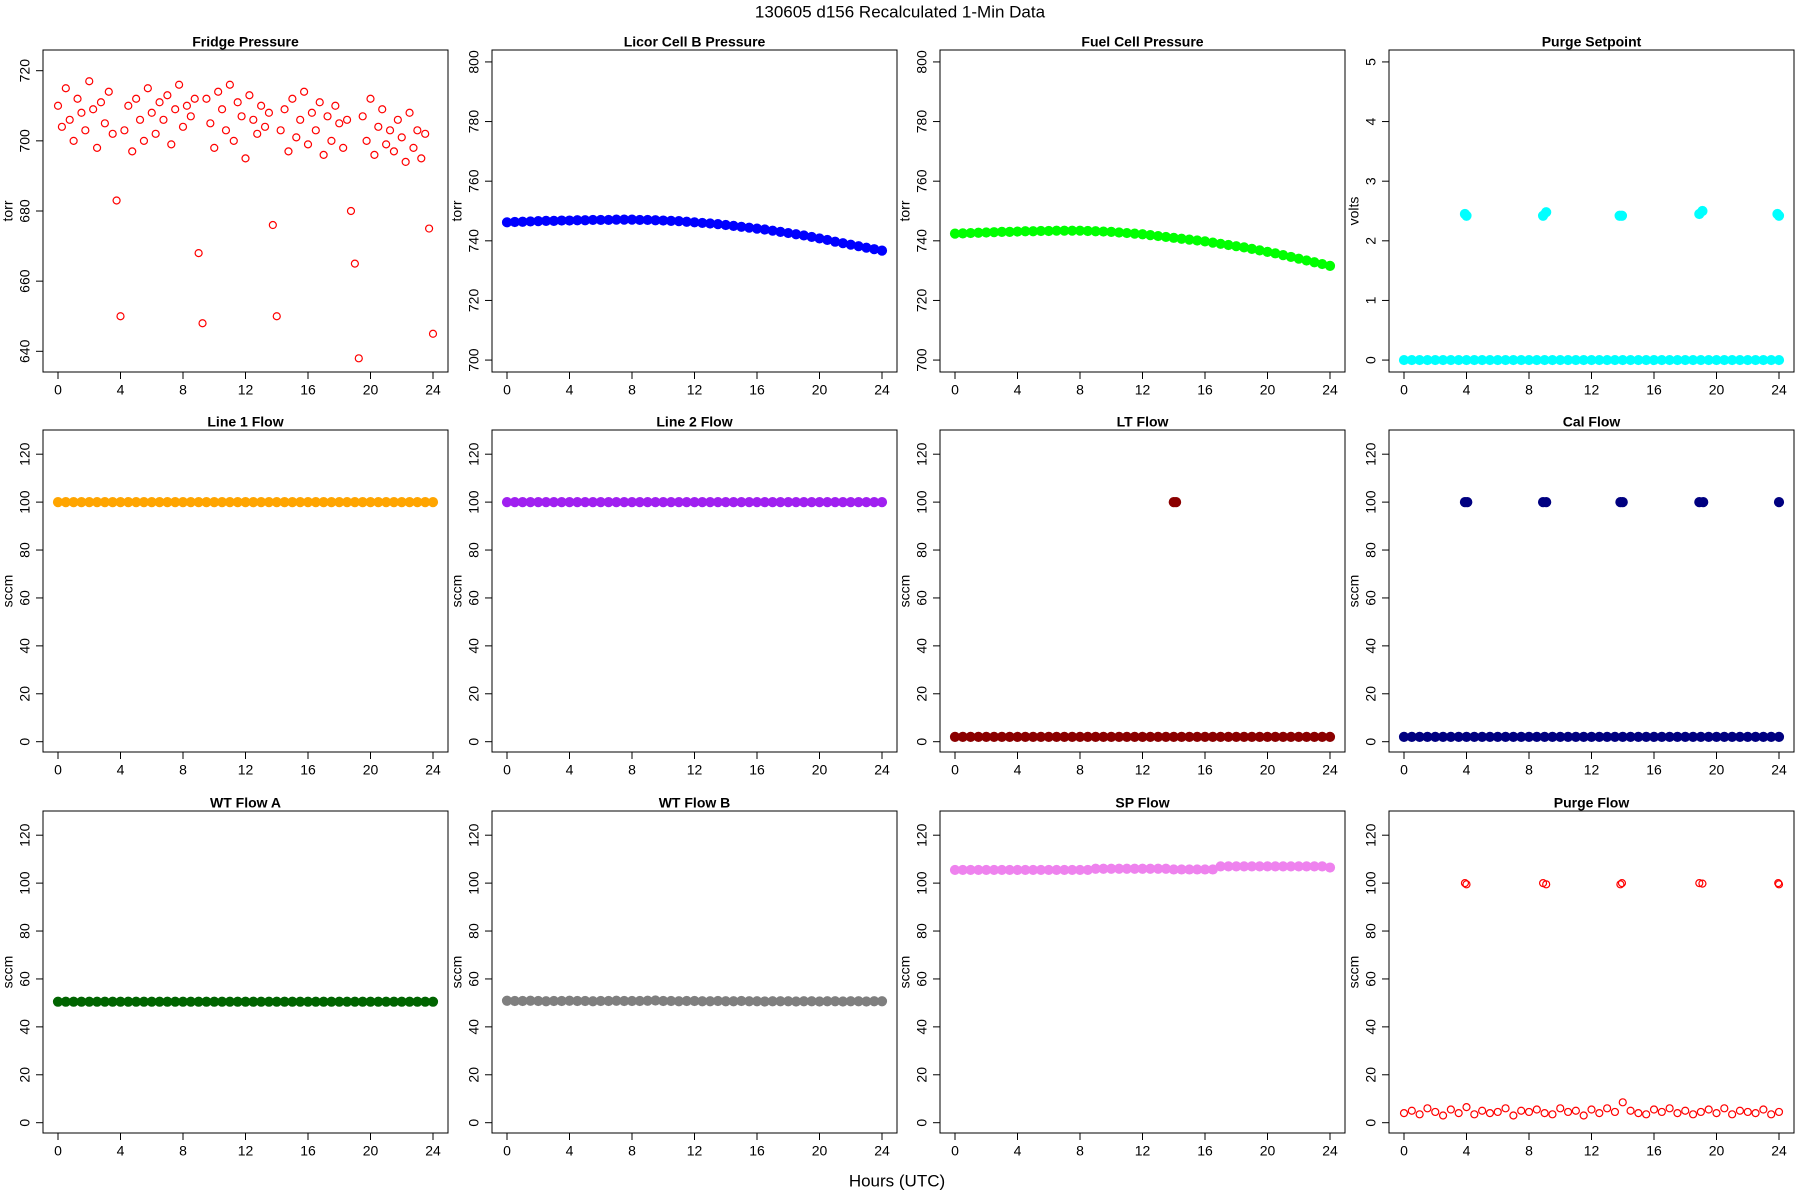  What do you see at coordinates (922, 883) in the screenshot?
I see `y-tick-label: 100` at bounding box center [922, 883].